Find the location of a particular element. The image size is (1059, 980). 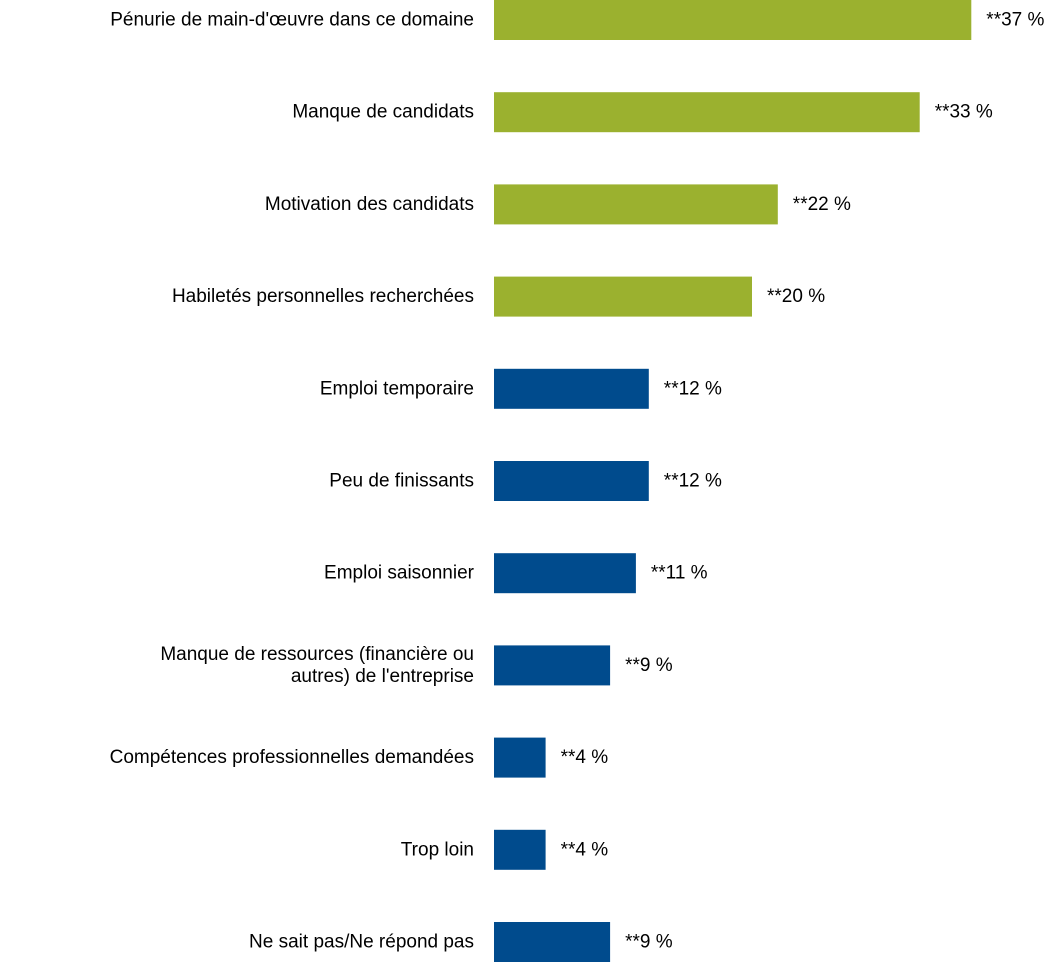

value-label-8: **9 % is located at coordinates (649, 665).